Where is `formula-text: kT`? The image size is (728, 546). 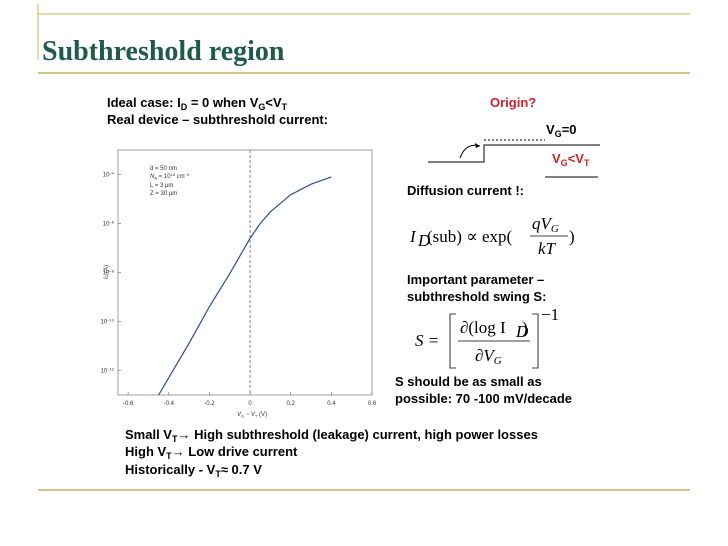
formula-text: kT is located at coordinates (547, 248).